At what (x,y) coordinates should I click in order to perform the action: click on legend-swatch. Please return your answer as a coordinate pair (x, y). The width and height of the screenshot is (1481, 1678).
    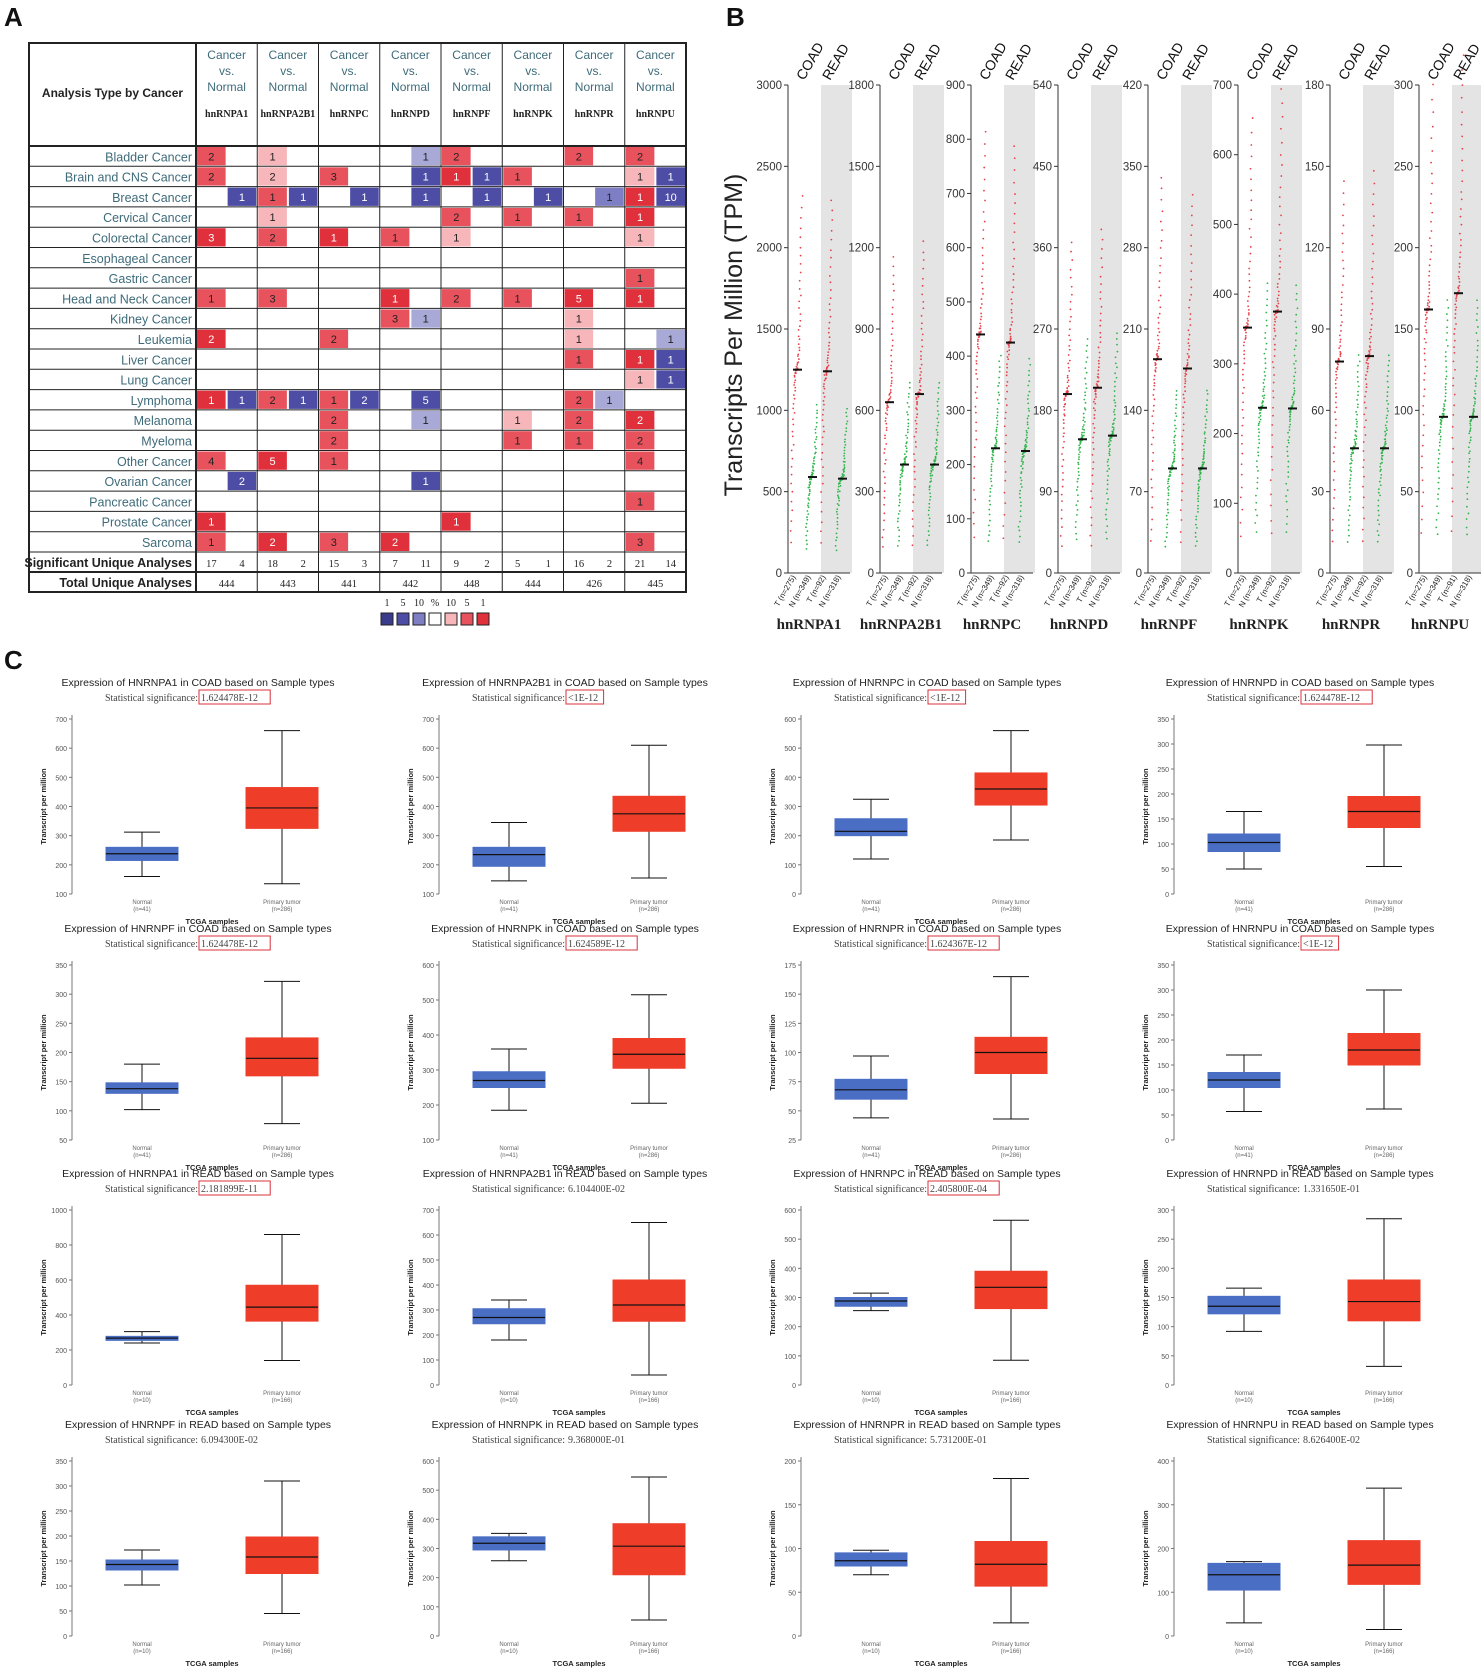
    Looking at the image, I should click on (403, 619).